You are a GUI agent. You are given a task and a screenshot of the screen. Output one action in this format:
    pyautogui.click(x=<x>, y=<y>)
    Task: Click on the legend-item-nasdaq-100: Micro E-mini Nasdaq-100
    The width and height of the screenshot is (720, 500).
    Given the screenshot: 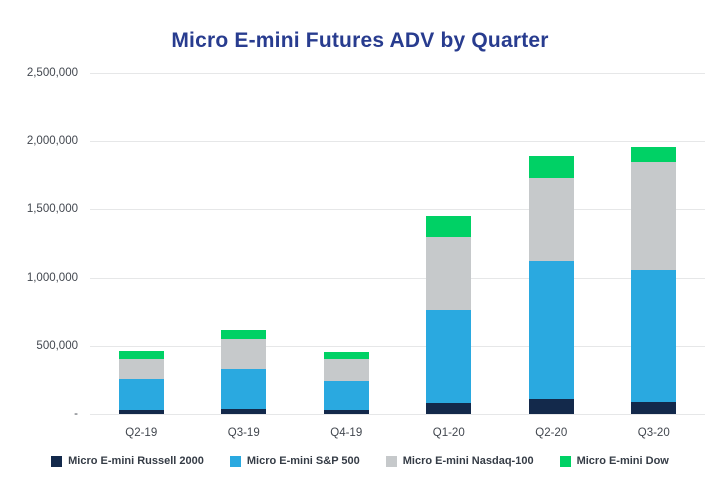 What is the action you would take?
    pyautogui.click(x=459, y=461)
    